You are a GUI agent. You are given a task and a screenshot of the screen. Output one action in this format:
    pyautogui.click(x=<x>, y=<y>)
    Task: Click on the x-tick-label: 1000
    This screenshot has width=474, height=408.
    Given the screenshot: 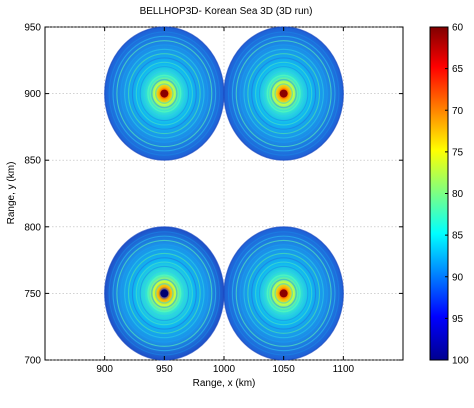 What is the action you would take?
    pyautogui.click(x=224, y=369)
    